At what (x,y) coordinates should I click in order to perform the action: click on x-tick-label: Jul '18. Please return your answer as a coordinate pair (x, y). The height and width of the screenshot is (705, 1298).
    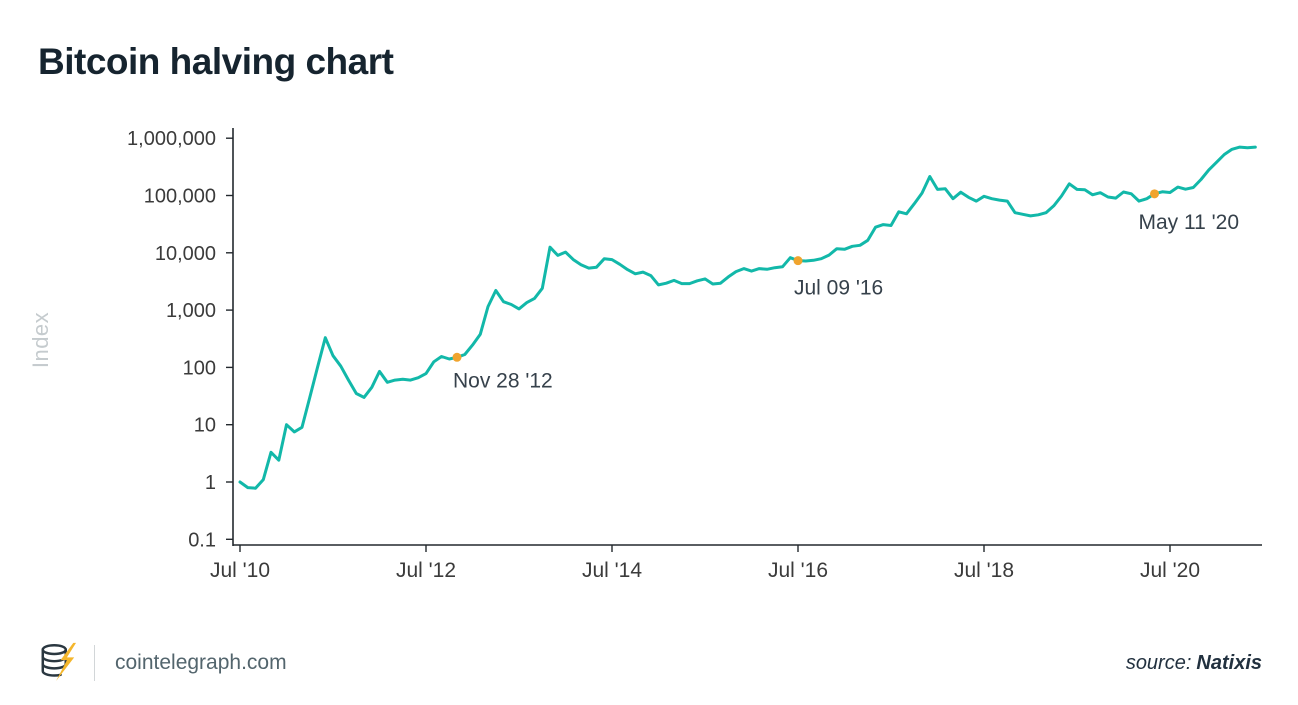
    Looking at the image, I should click on (984, 570).